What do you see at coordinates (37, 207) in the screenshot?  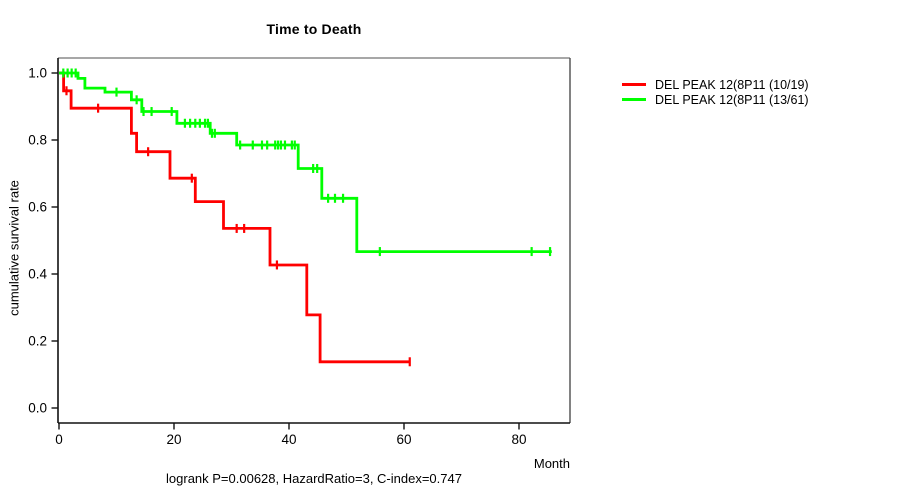 I see `y-tick-label: 0.6` at bounding box center [37, 207].